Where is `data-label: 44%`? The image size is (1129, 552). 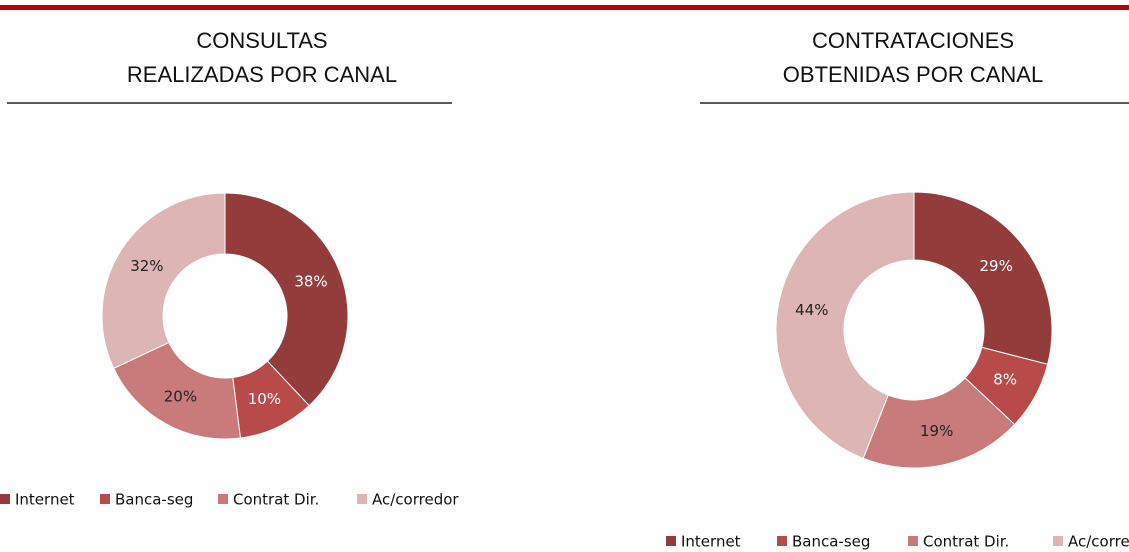
data-label: 44% is located at coordinates (811, 310).